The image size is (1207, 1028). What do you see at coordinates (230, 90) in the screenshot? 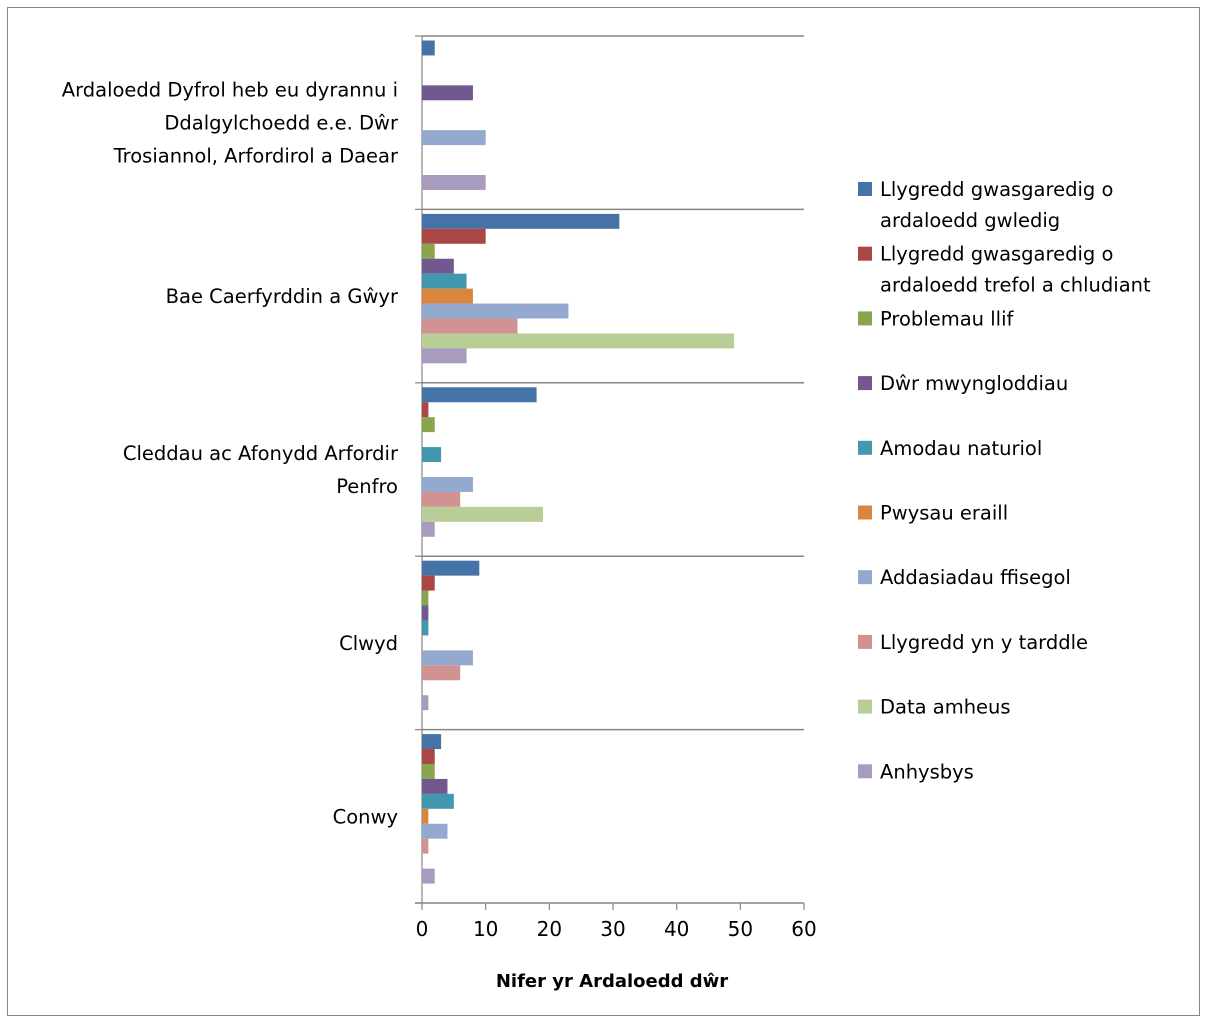
I see `category-label-line: Ardaloedd Dyfrol heb eu dyrannu i` at bounding box center [230, 90].